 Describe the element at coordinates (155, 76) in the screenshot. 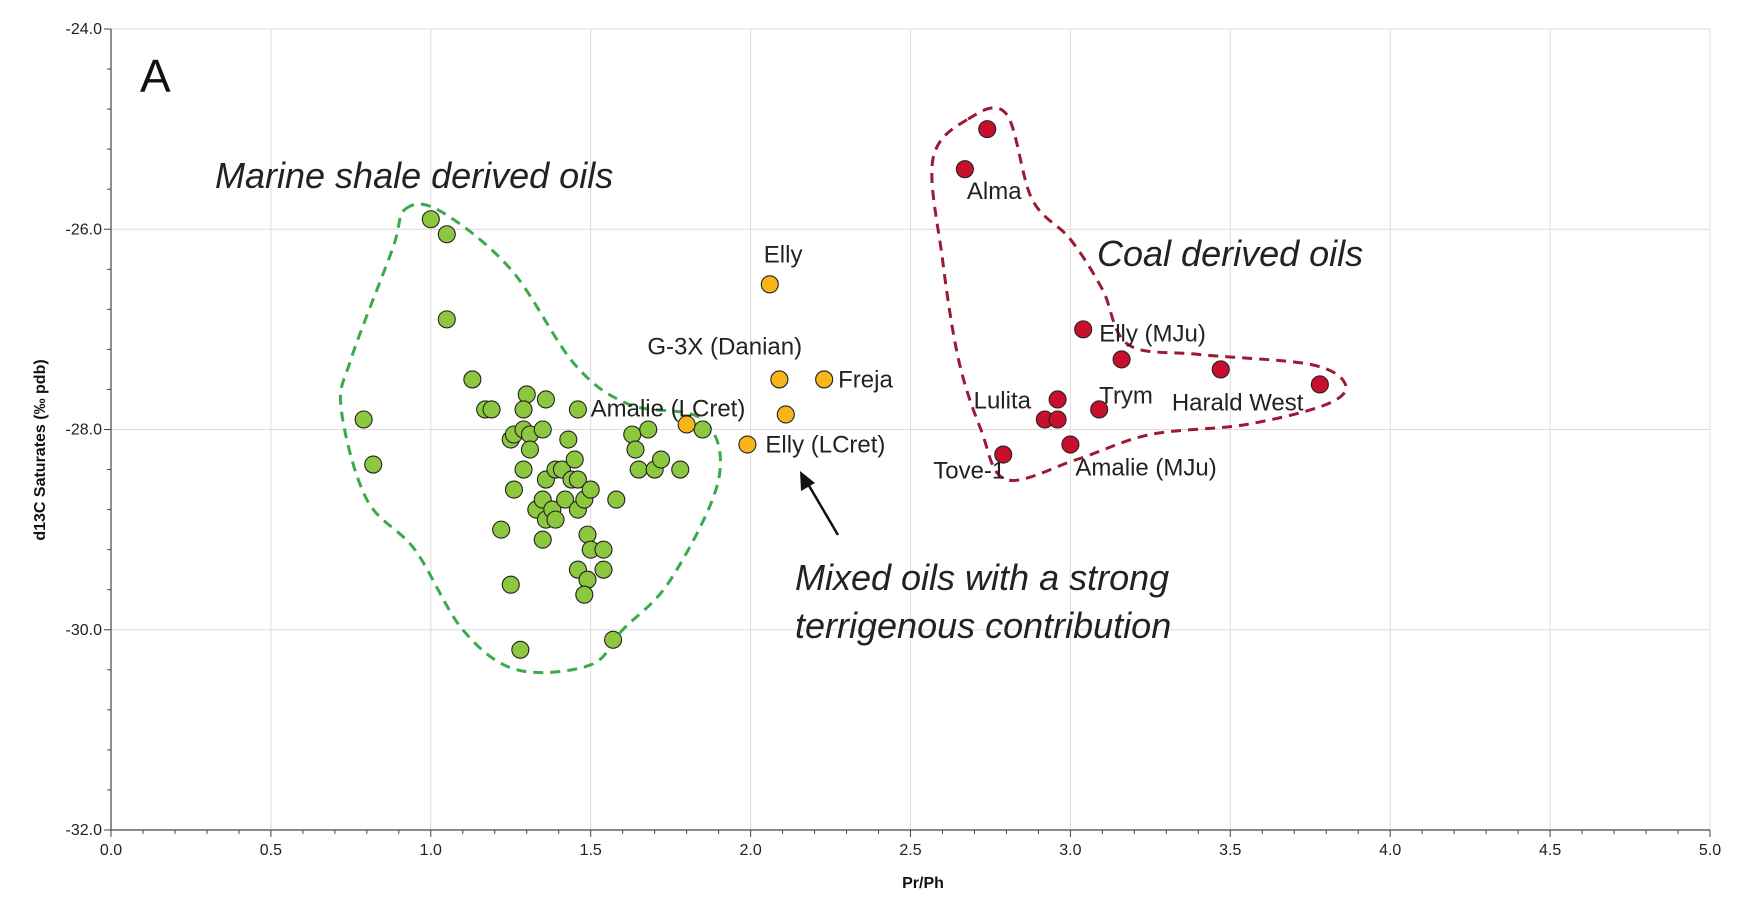

I see `panel-label: A` at that location.